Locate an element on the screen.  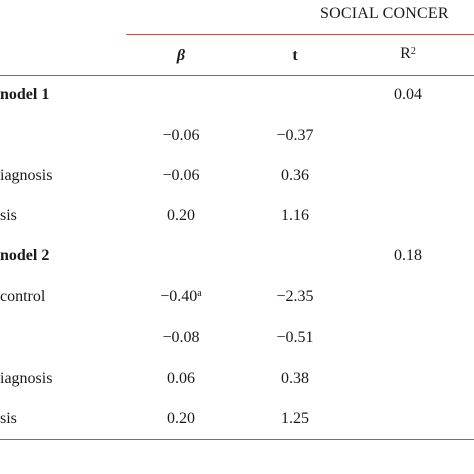
beta-value: −0.40a is located at coordinates (181, 297).